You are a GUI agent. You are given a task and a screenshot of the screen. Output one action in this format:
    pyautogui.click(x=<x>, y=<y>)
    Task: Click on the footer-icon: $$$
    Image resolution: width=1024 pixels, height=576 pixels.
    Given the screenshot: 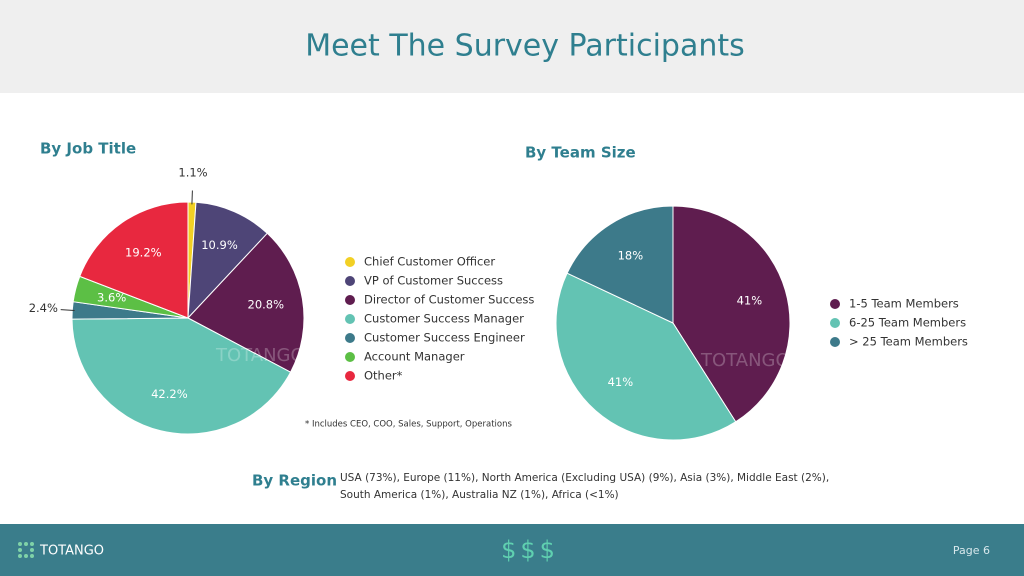 What is the action you would take?
    pyautogui.click(x=530, y=550)
    